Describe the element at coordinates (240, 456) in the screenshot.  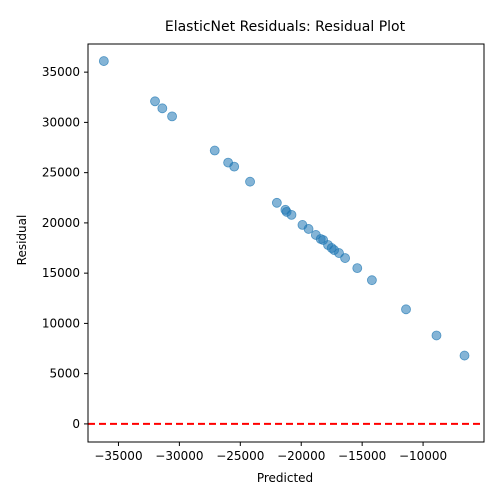
I see `x-tick-label: −25000` at that location.